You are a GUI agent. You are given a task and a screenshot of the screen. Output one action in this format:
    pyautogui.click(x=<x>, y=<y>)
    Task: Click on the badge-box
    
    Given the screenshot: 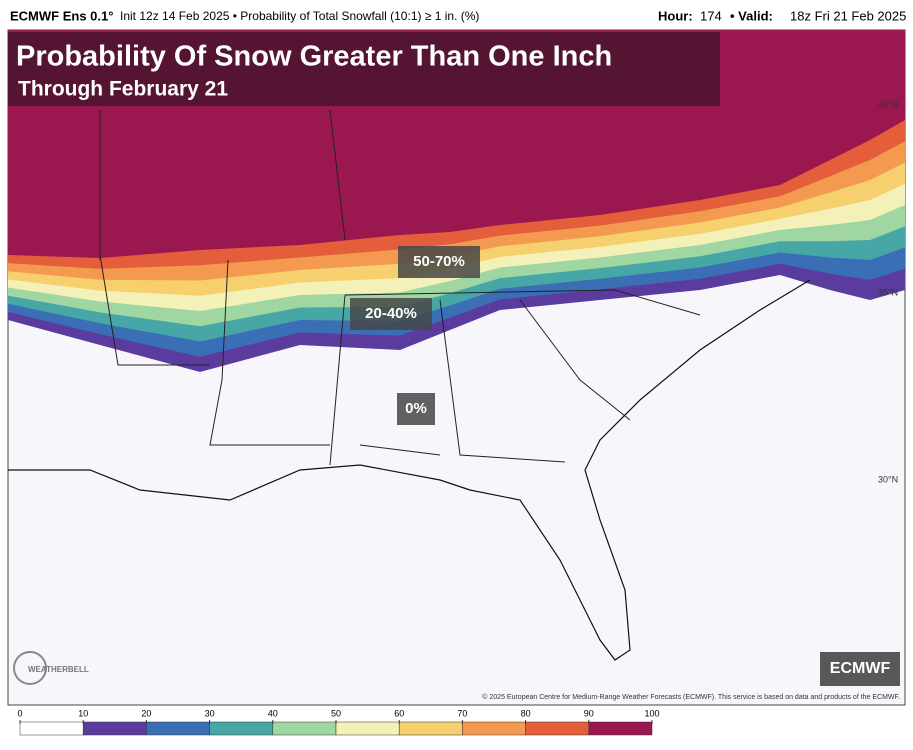 What is the action you would take?
    pyautogui.click(x=860, y=669)
    